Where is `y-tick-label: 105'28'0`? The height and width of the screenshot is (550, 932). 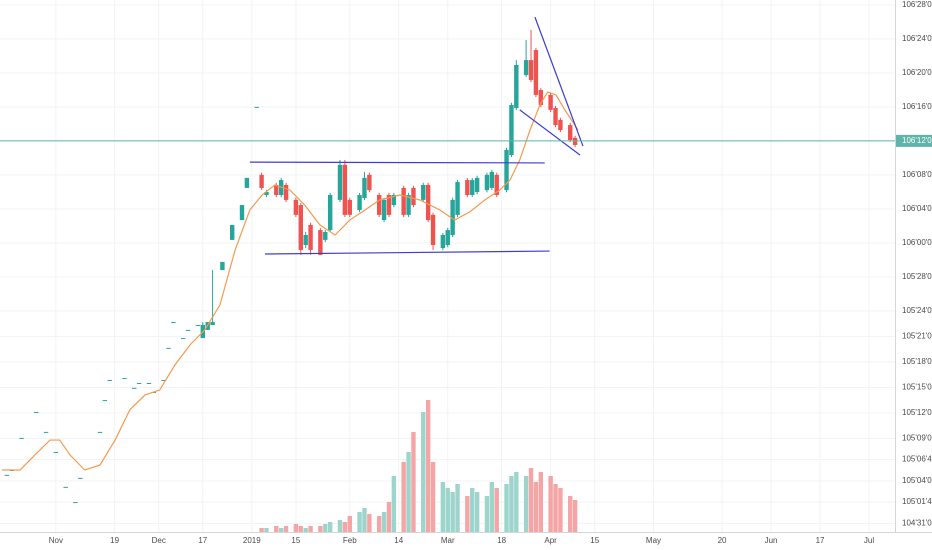 y-tick-label: 105'28'0 is located at coordinates (917, 276).